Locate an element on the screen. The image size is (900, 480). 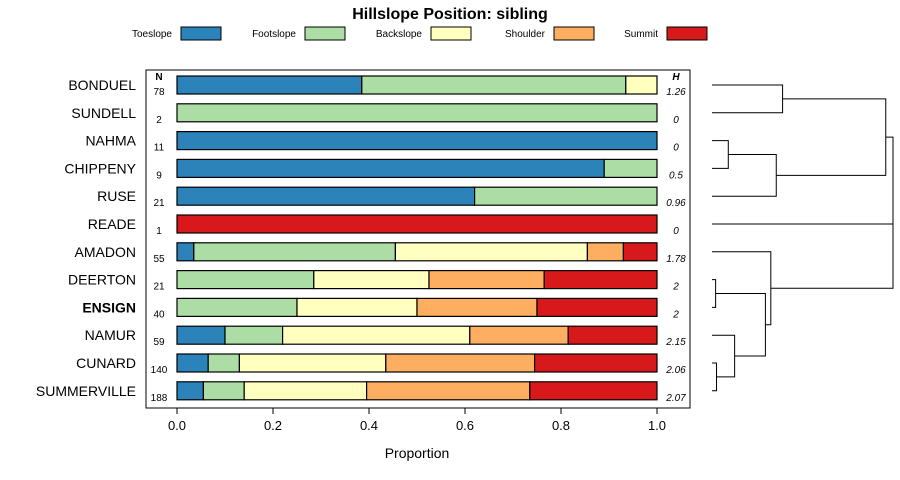
x-tick-label: 0.8 is located at coordinates (561, 425).